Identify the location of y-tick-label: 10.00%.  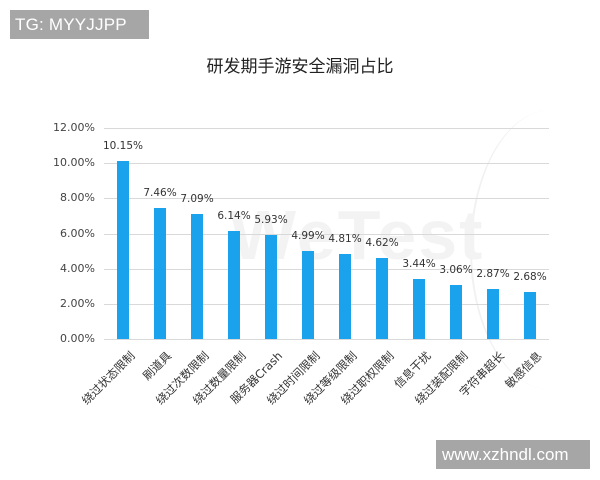
(74, 162).